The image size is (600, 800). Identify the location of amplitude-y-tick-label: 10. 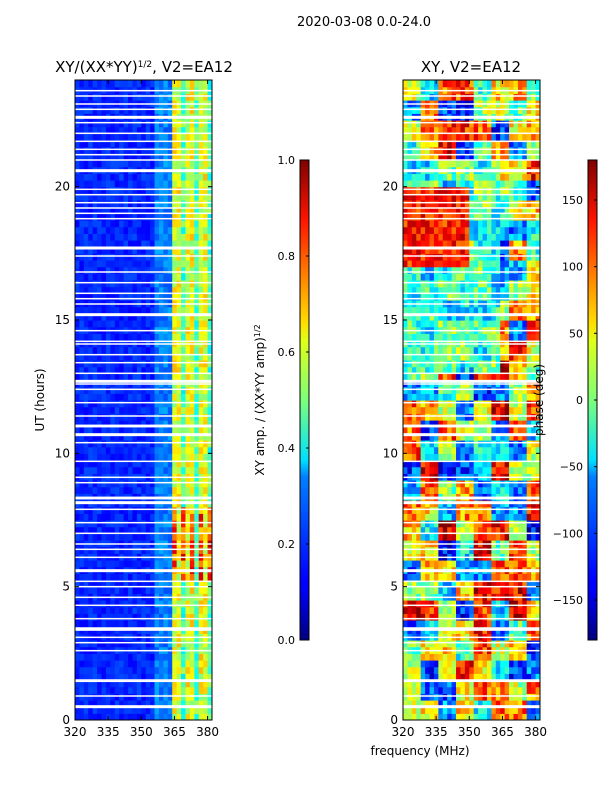
(62, 453).